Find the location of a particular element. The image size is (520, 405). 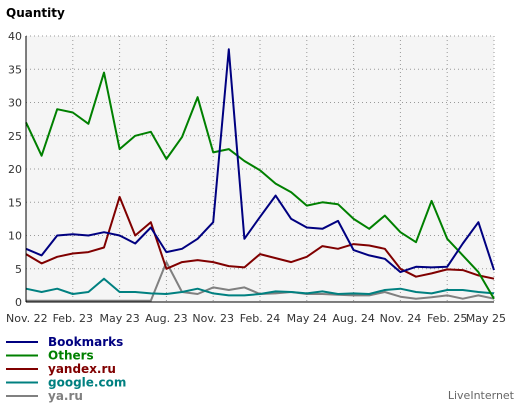

y-tick-label: 40 is located at coordinates (15, 36).